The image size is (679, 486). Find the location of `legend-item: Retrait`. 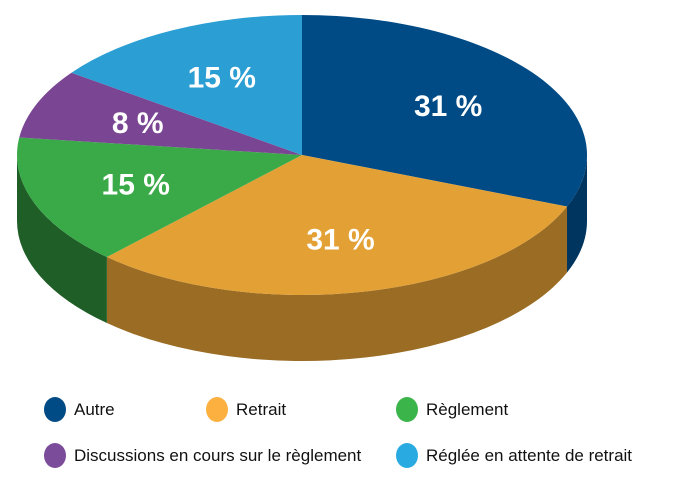

legend-item: Retrait is located at coordinates (246, 409).